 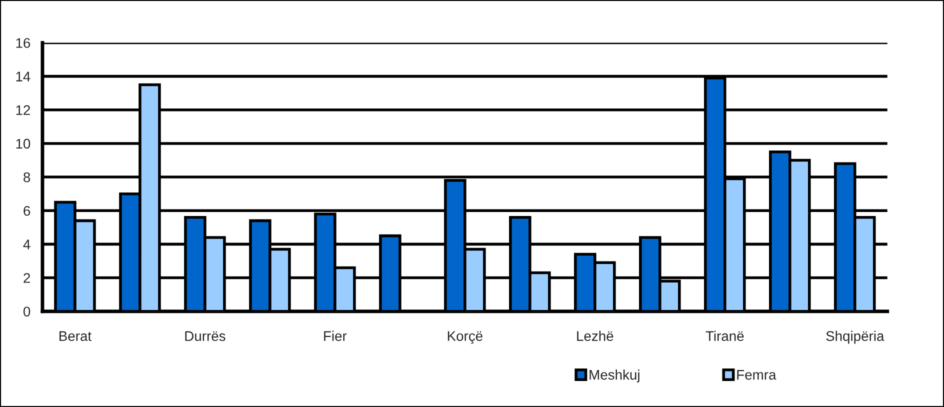 I want to click on x-tick-label: Shqipëria, so click(x=855, y=337).